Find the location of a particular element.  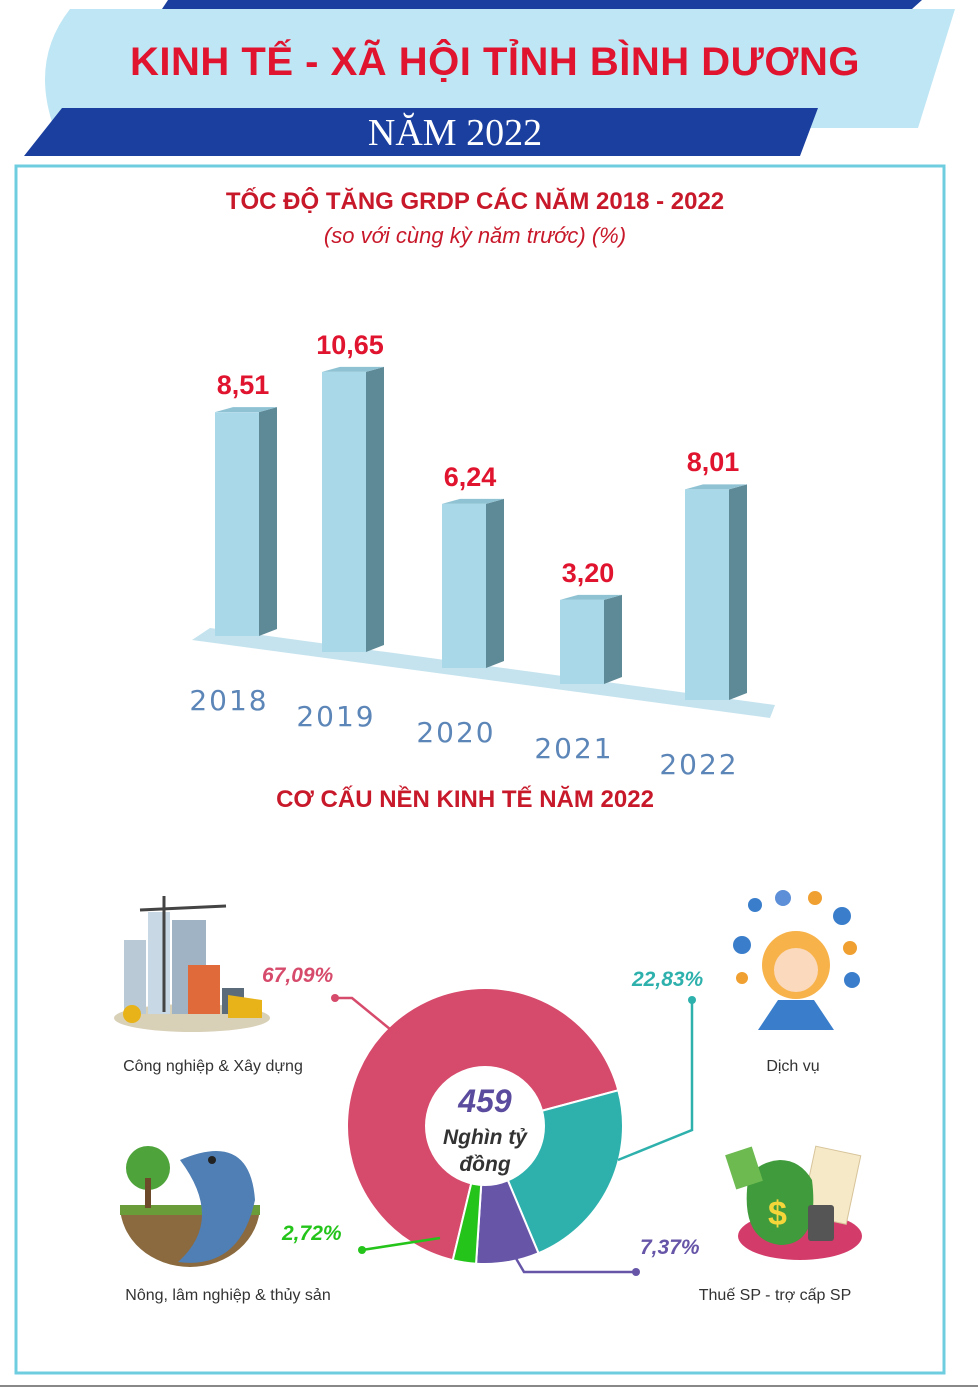

pct-label-taxes: 7,37% is located at coordinates (670, 1247).